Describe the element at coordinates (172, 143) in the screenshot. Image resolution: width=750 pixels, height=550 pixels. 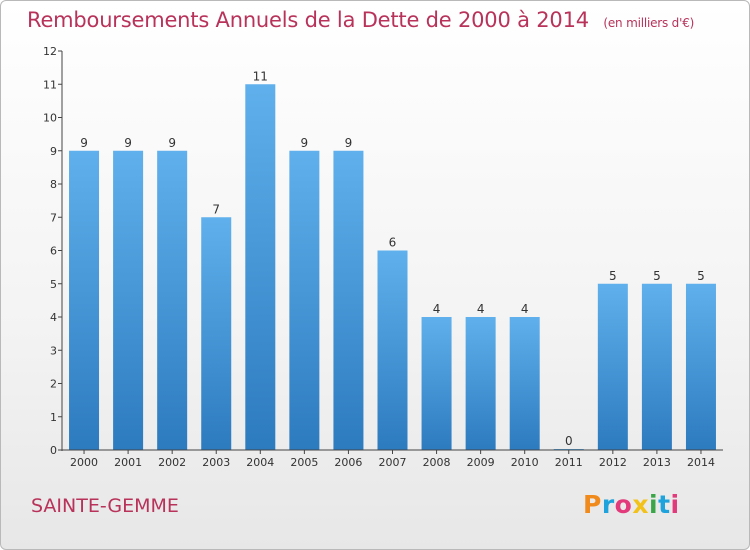
I see `data-label-2002: 9` at that location.